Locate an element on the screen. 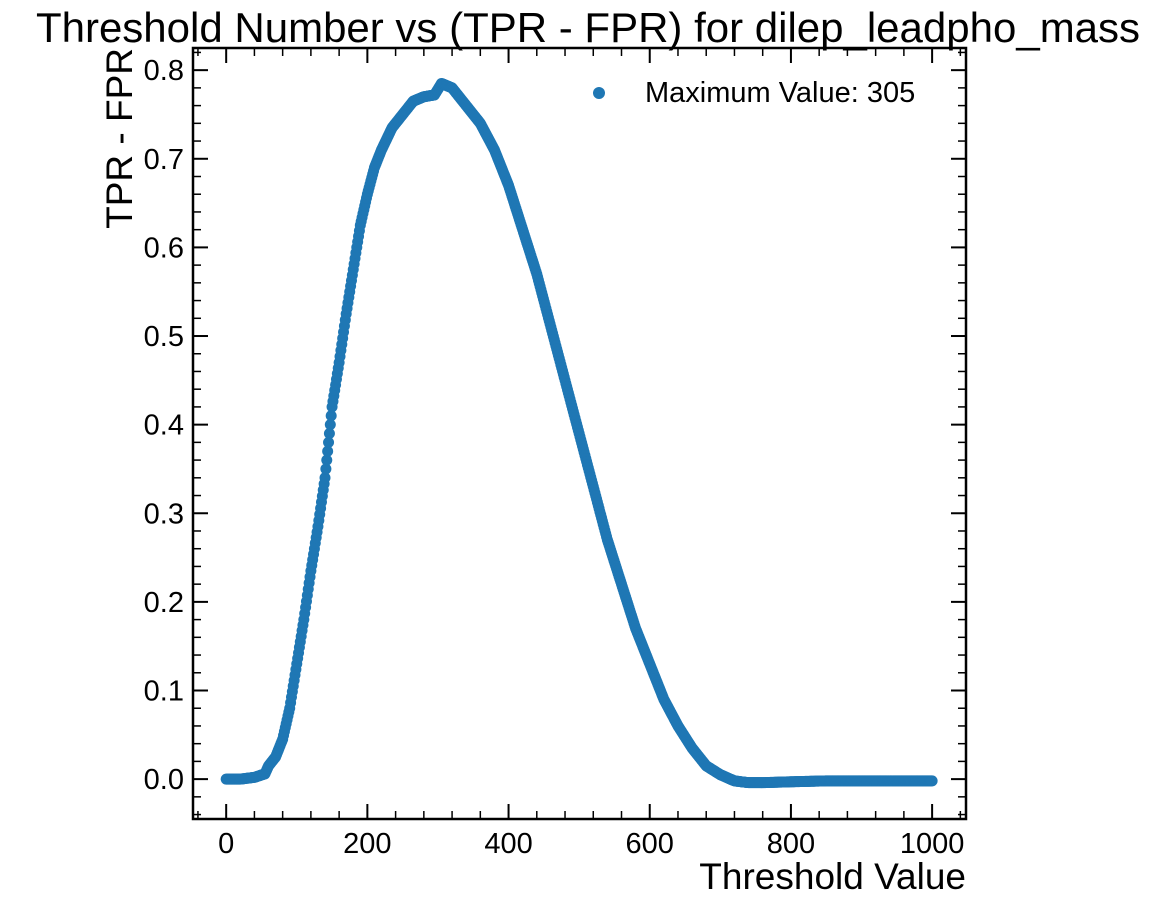  x-tick-label: 600 is located at coordinates (650, 844).